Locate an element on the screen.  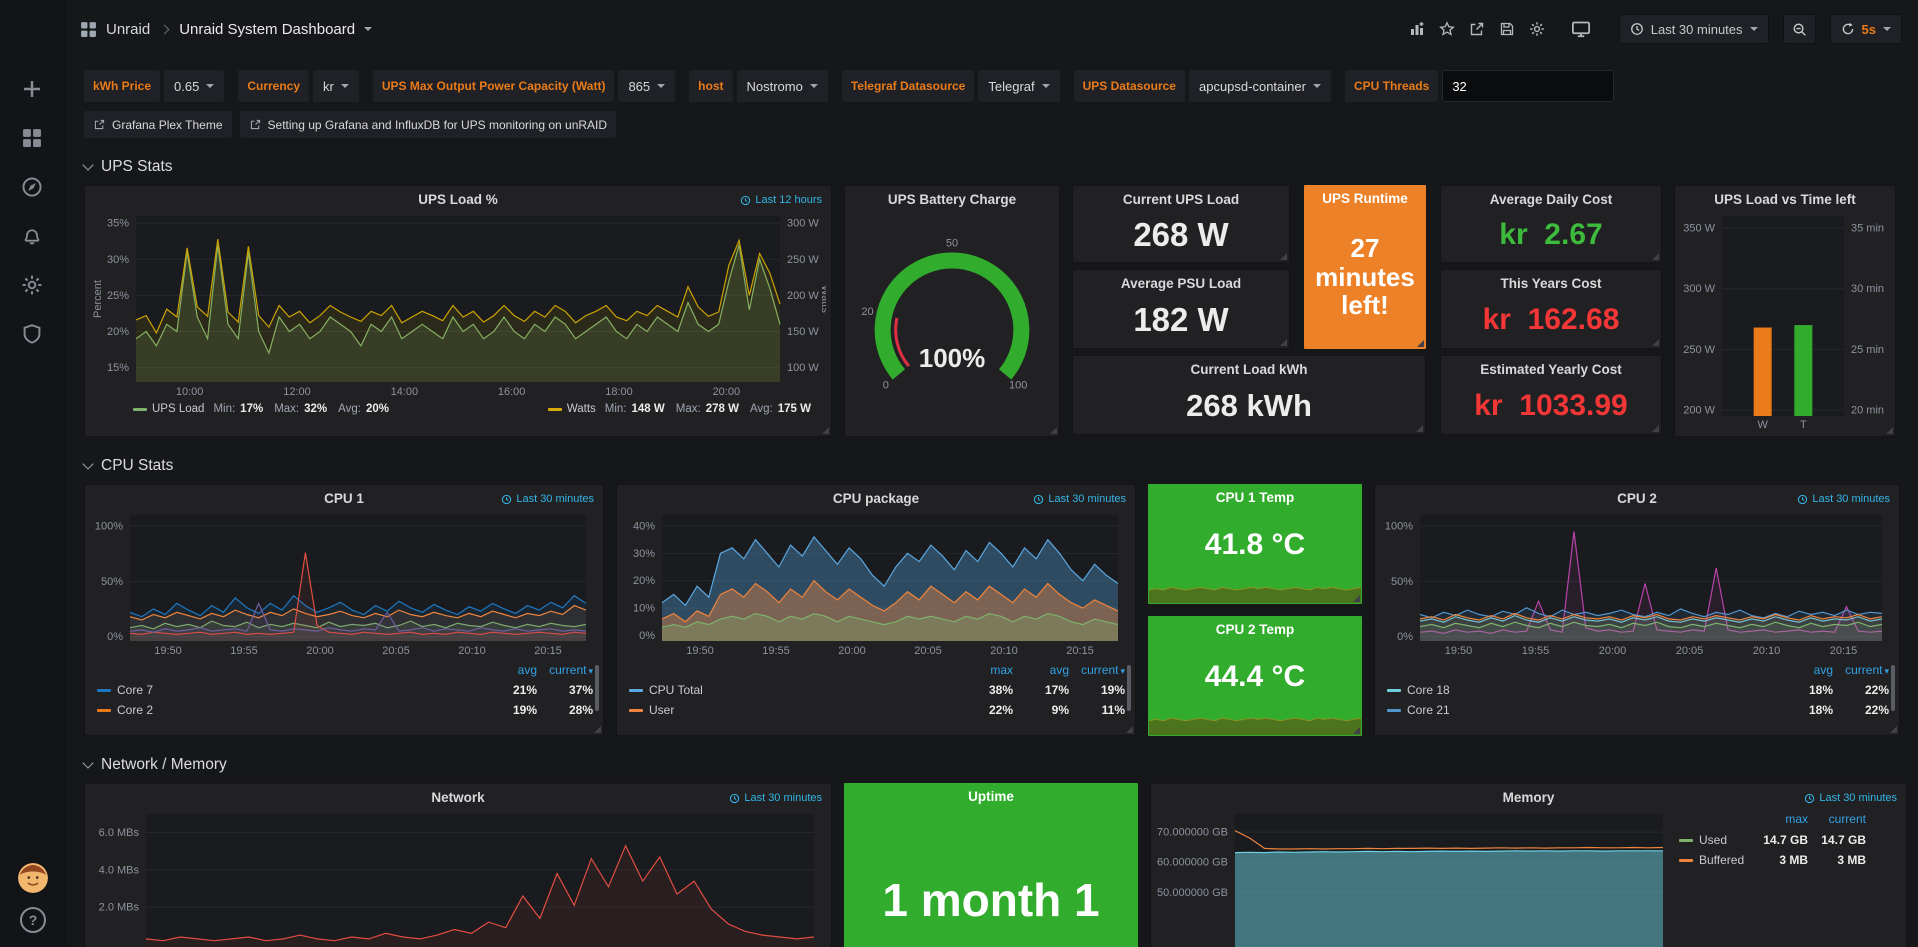
svg-text: 50.000000 GB is located at coordinates (1192, 893).